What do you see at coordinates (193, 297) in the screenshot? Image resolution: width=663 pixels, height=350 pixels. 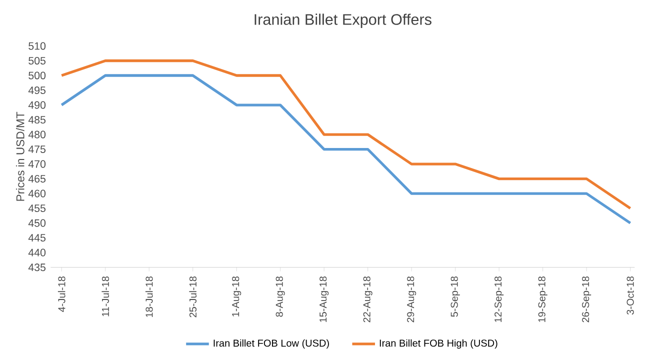 I see `x-tick-label: 25-Jul-18` at bounding box center [193, 297].